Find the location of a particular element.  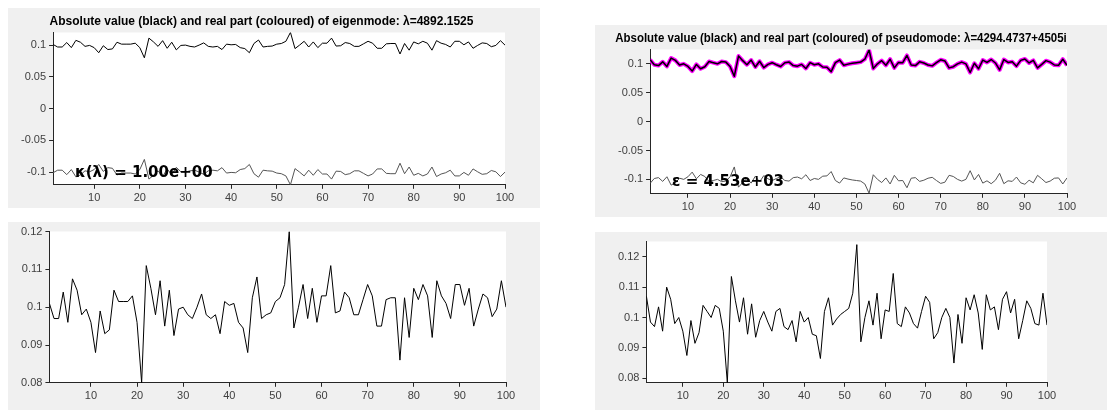

annotation: ε = 4.53e+03 is located at coordinates (728, 180).